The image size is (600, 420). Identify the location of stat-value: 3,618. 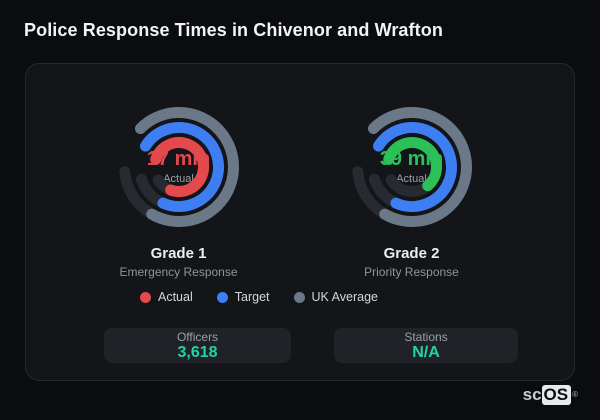
(197, 352).